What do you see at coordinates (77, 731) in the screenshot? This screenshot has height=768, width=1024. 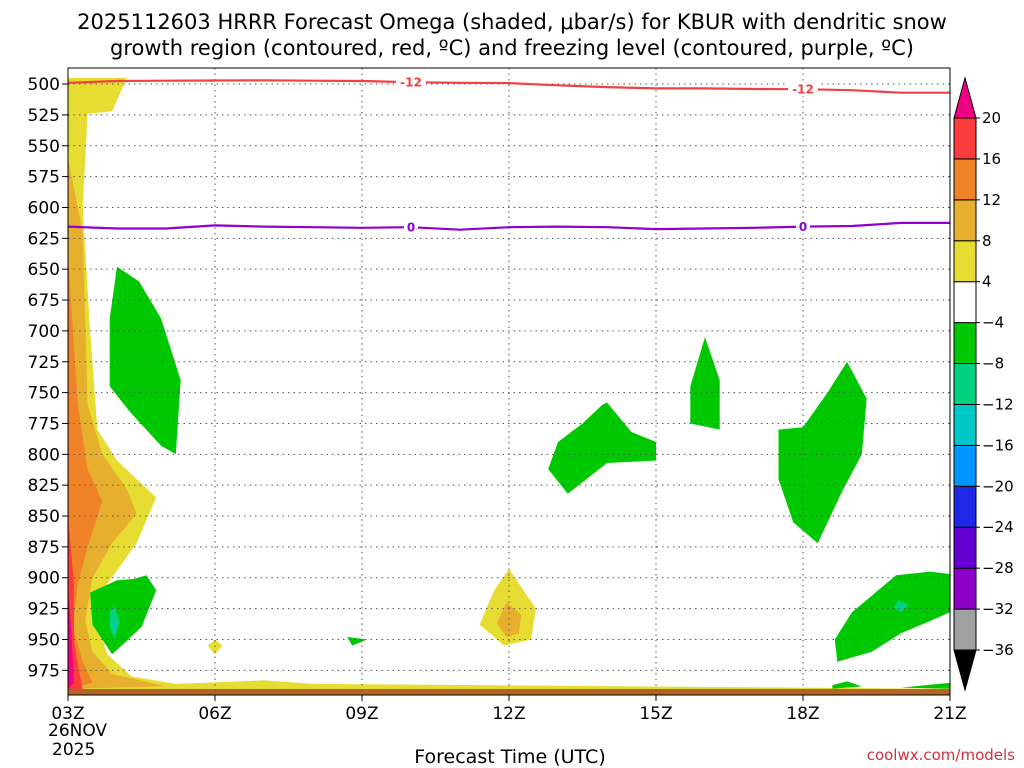 I see `x-date-day: 26NOV` at bounding box center [77, 731].